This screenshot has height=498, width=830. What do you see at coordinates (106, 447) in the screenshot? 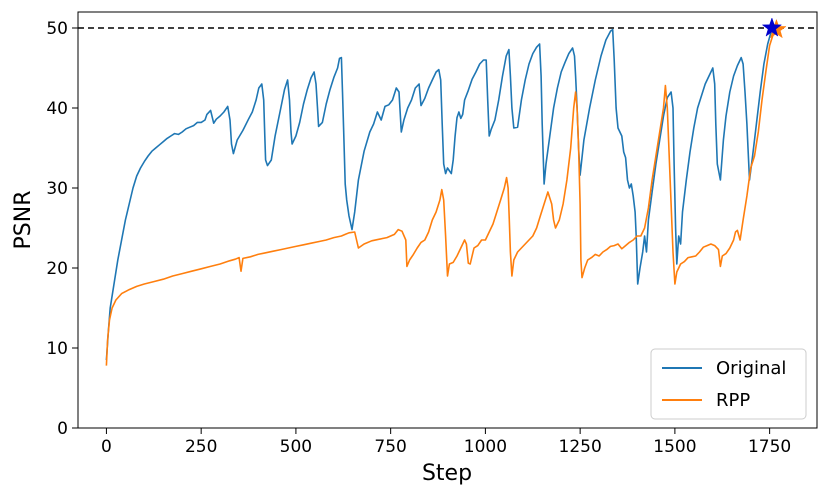
I see `x-tick-label: 0` at bounding box center [106, 447].